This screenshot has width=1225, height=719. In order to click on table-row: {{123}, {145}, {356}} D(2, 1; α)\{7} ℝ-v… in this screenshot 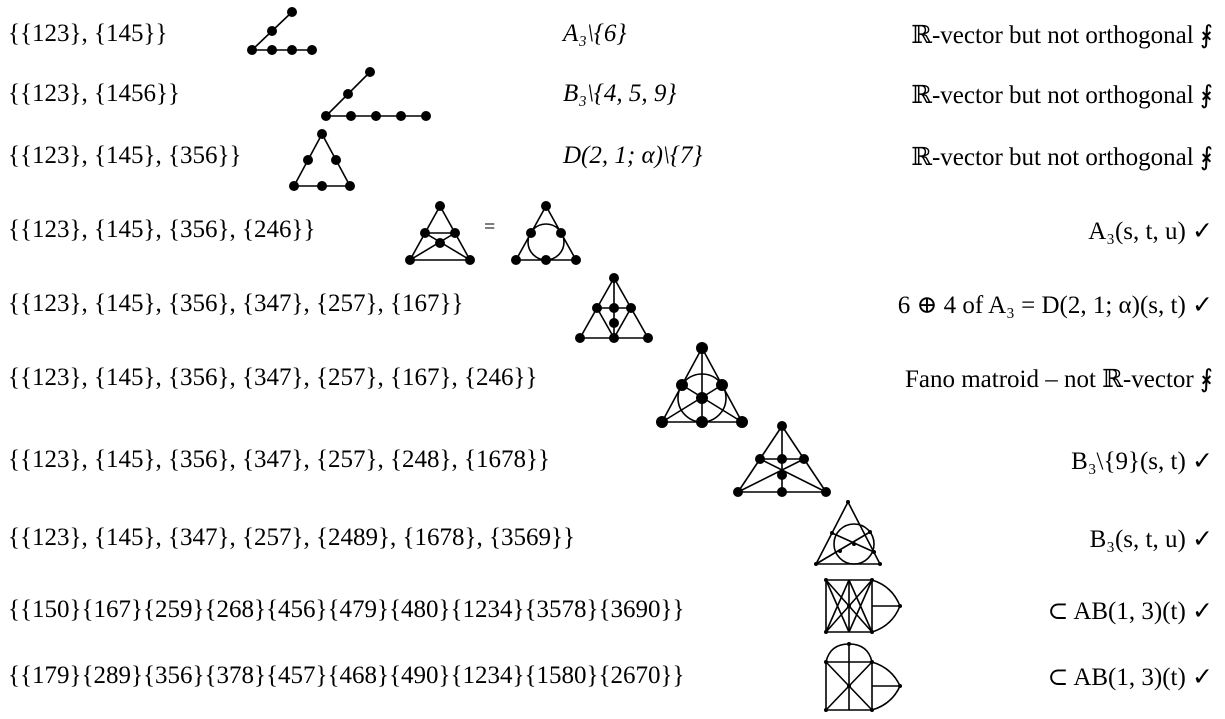, I will do `click(612, 157)`.